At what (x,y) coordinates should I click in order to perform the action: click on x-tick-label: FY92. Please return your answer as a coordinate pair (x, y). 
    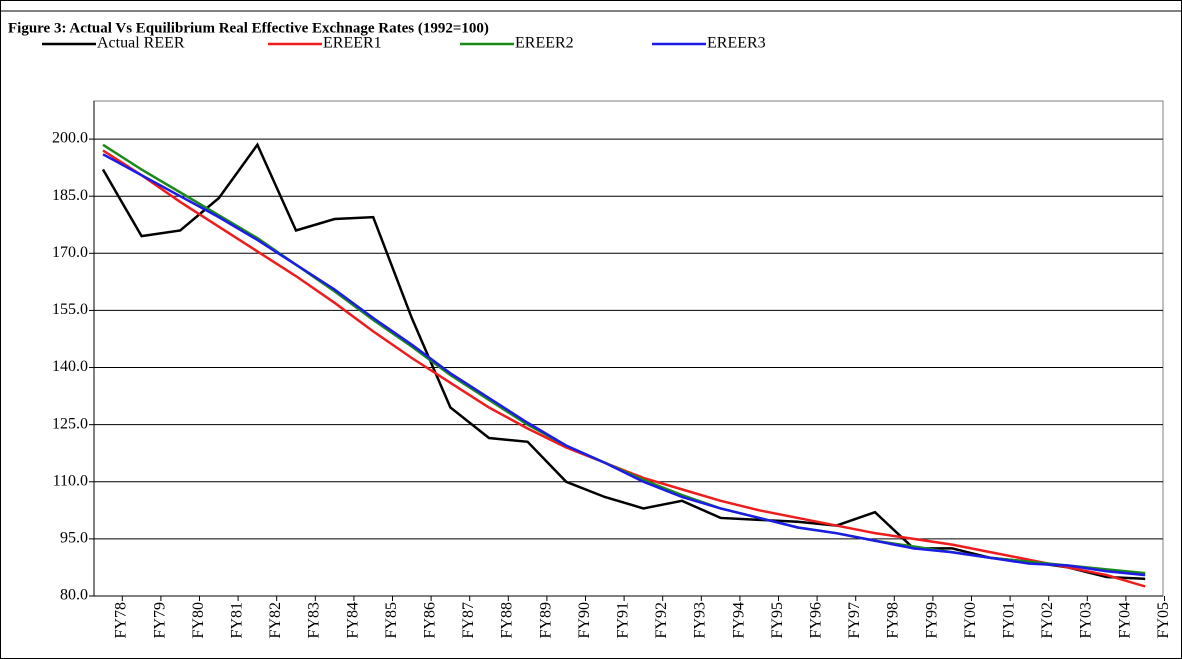
    Looking at the image, I should click on (661, 620).